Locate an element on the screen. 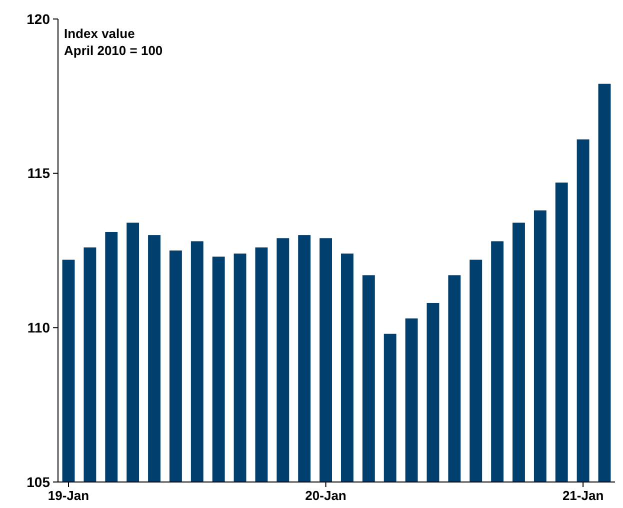 This screenshot has height=508, width=623. x-tick-label: 21-Jan is located at coordinates (583, 495).